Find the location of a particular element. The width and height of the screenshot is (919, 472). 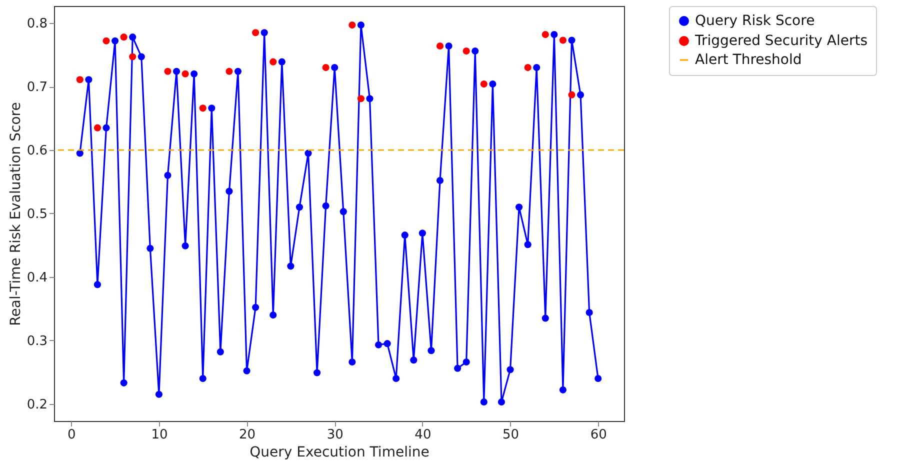

y-tick-label: 0.2 is located at coordinates (37, 404).